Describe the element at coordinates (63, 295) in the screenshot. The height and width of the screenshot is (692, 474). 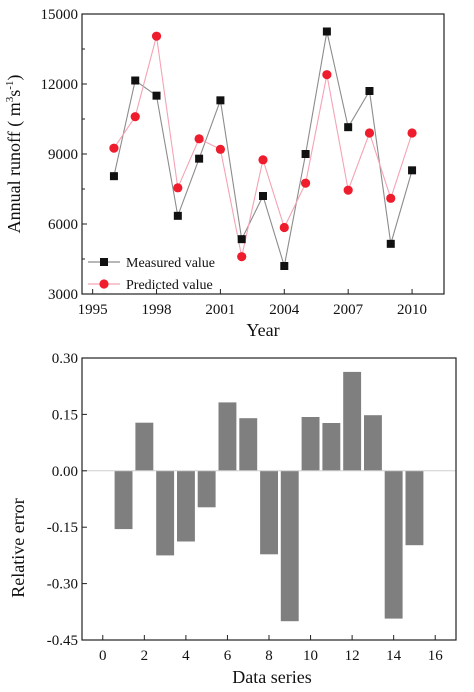
I see `y-tick-label: 3000` at that location.